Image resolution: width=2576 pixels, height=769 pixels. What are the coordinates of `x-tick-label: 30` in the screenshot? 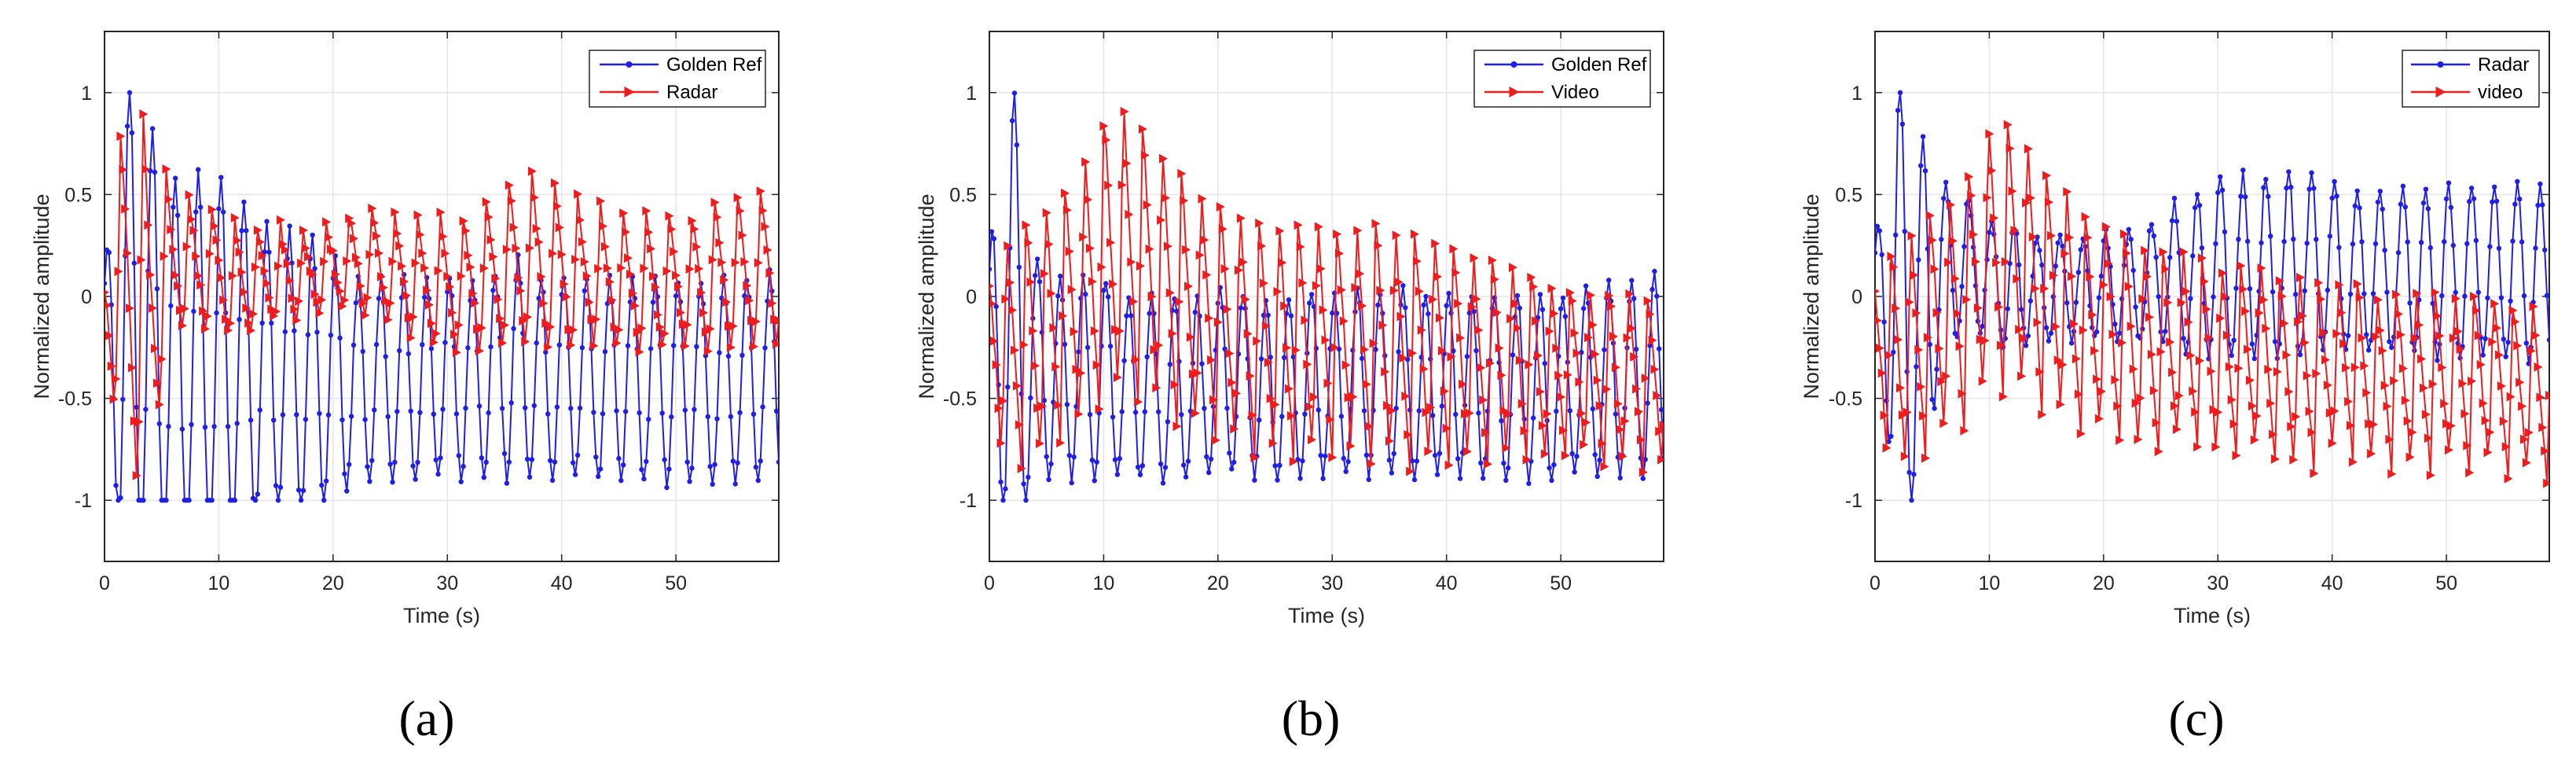 It's located at (2218, 583).